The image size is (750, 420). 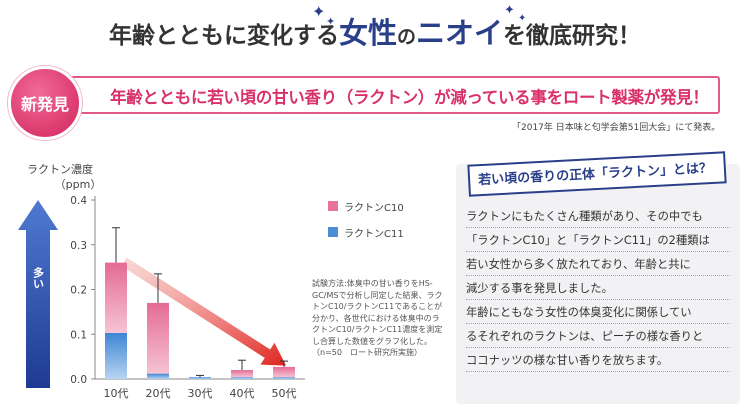 What do you see at coordinates (374, 234) in the screenshot?
I see `legend-label-c11: ラクトンC11` at bounding box center [374, 234].